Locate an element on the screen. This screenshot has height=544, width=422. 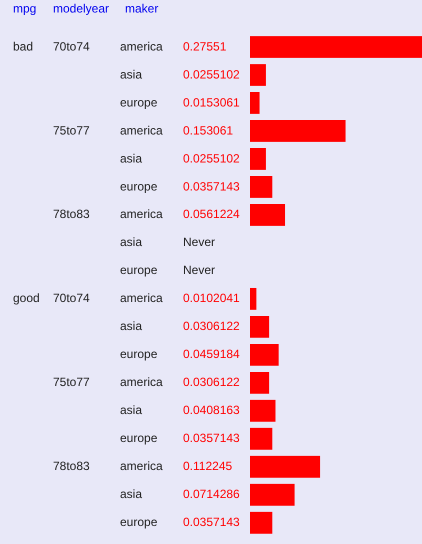
text: modelyear is located at coordinates (81, 9).